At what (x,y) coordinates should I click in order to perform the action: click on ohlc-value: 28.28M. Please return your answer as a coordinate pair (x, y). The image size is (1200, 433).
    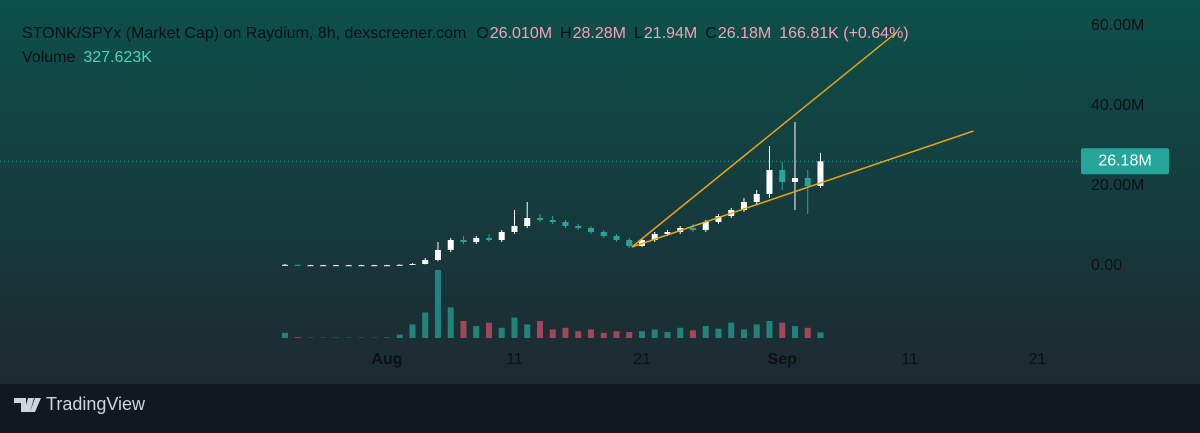
    Looking at the image, I should click on (599, 33).